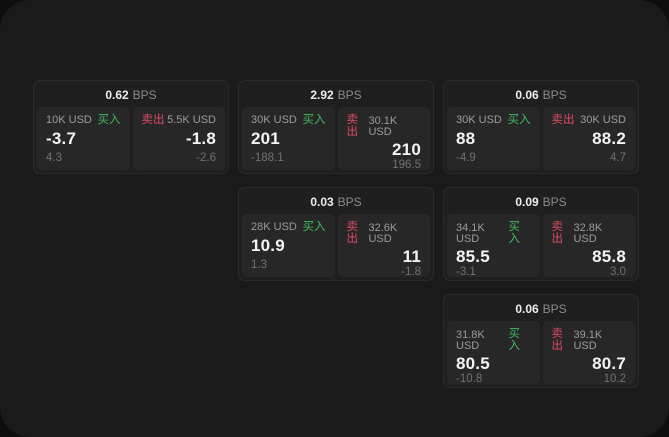  What do you see at coordinates (259, 264) in the screenshot?
I see `buy-sub-value: 1.3` at bounding box center [259, 264].